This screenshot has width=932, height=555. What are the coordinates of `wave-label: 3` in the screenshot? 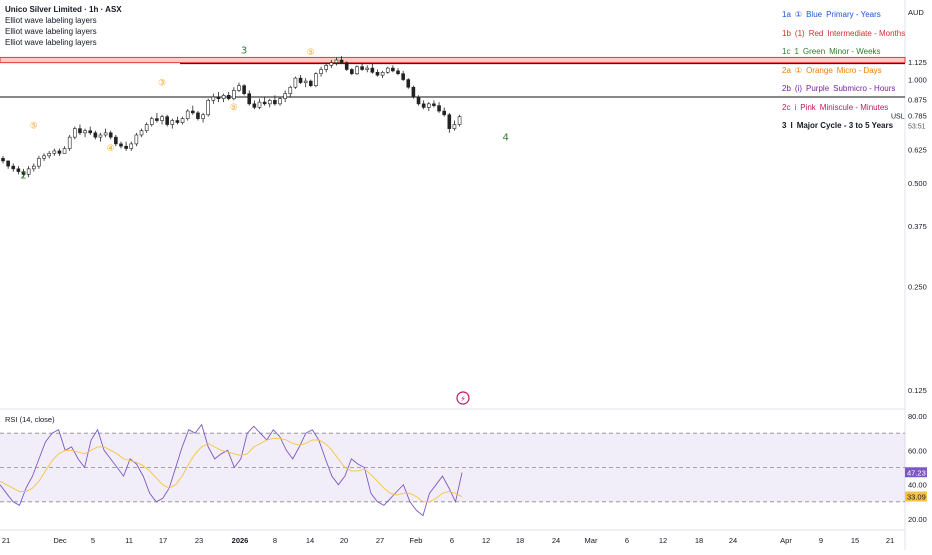 It's located at (244, 51).